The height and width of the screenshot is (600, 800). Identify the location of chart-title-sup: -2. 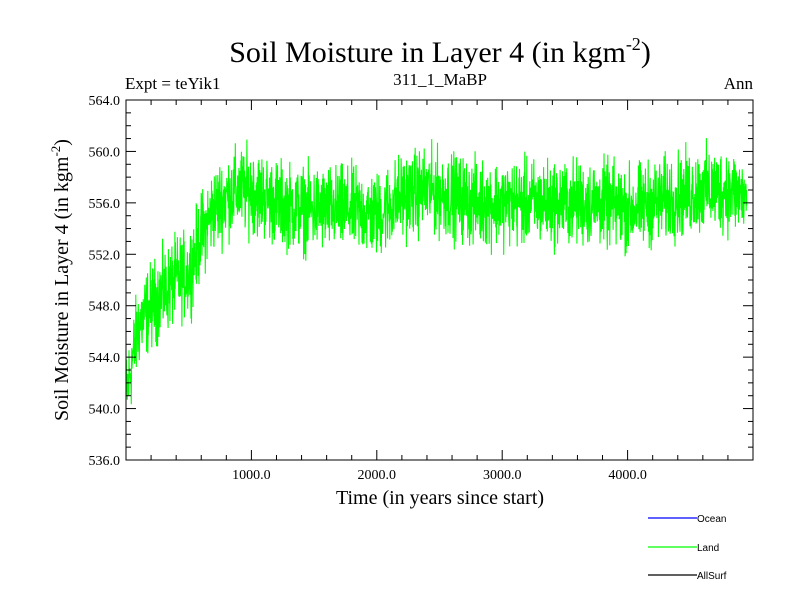
(633, 44).